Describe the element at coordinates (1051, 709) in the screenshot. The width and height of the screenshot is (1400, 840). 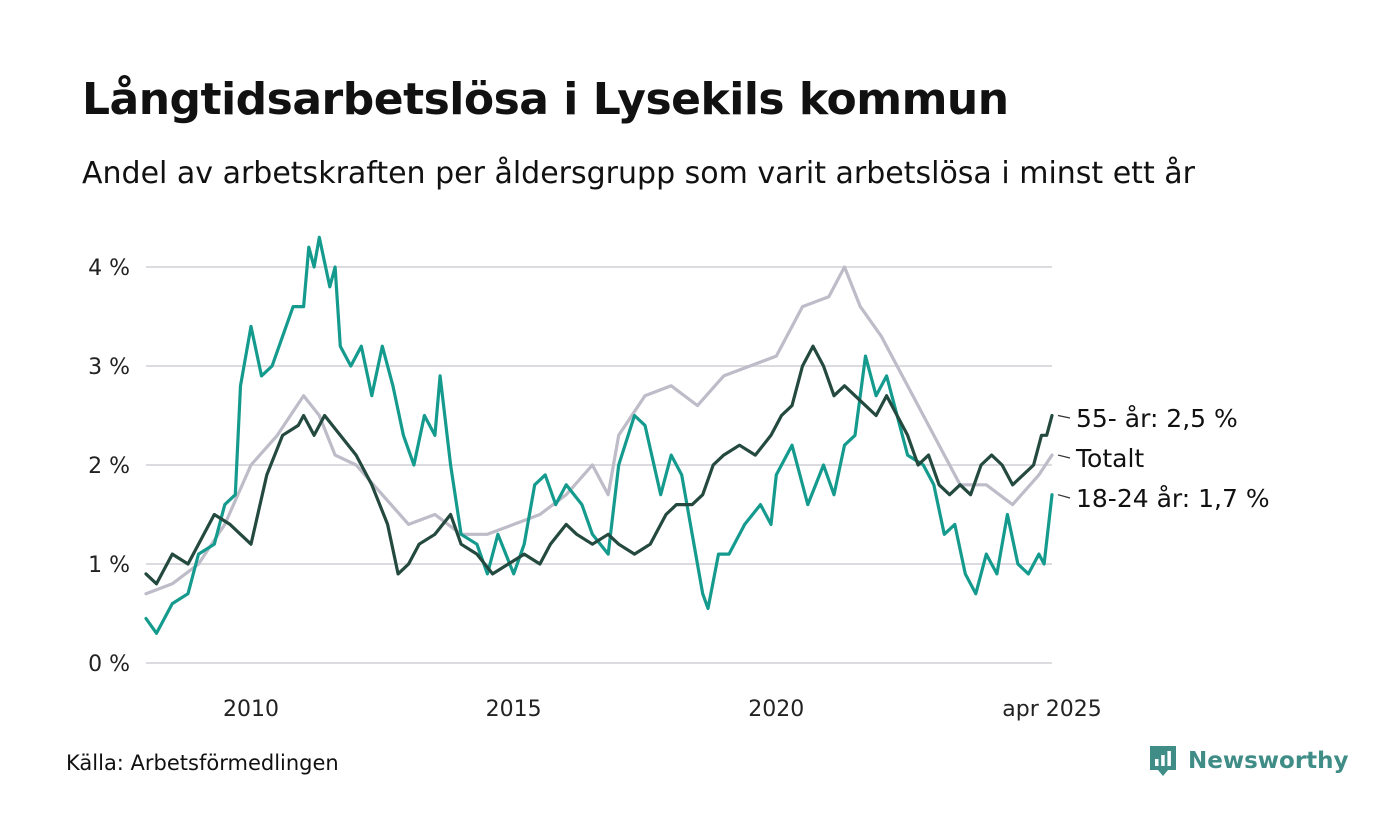
I see `x-tick-label: apr 2025` at that location.